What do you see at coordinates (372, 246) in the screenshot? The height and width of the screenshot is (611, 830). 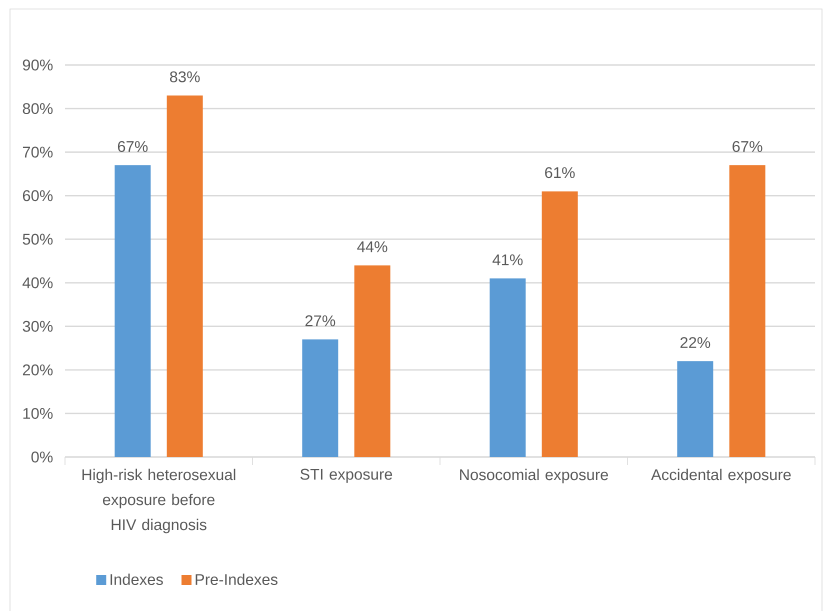 I see `data-label: 44%` at bounding box center [372, 246].